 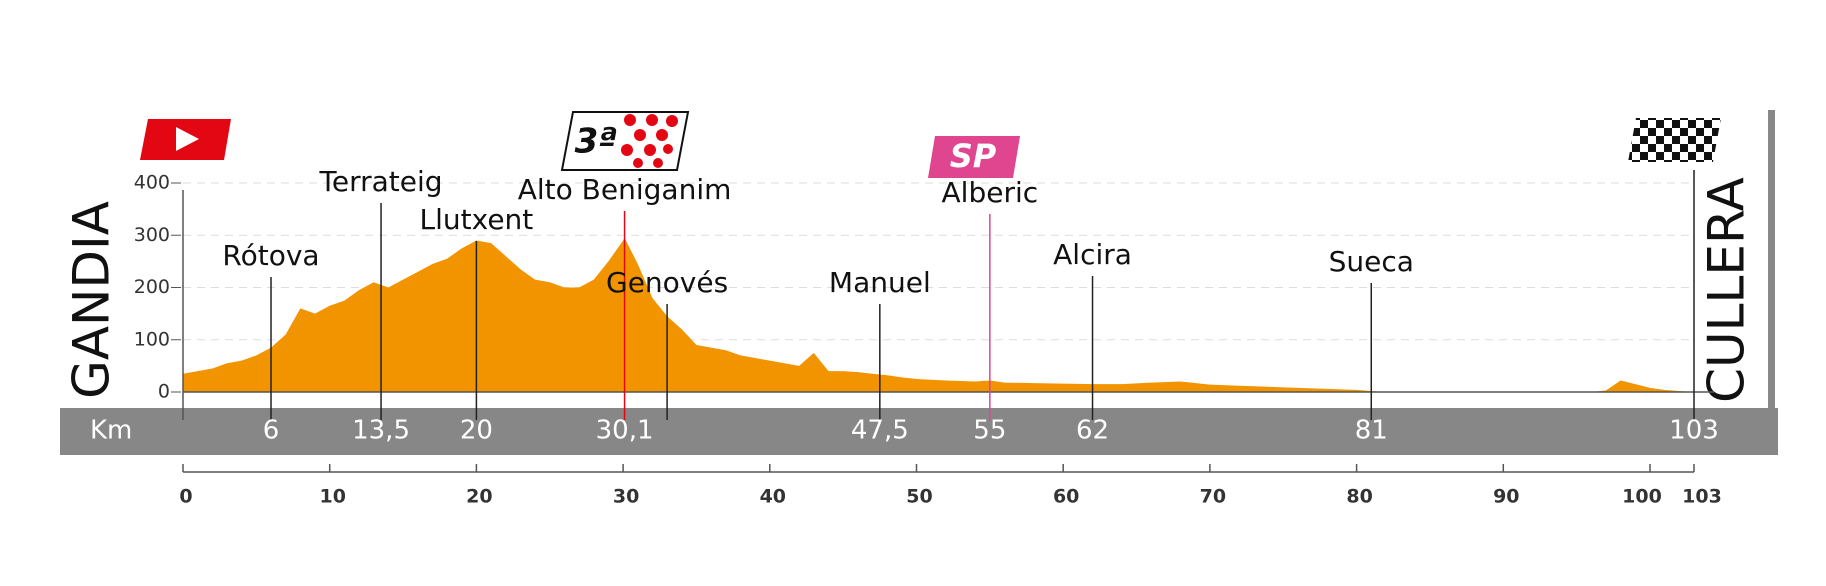 I want to click on waypoint-name: Manuel, so click(x=880, y=282).